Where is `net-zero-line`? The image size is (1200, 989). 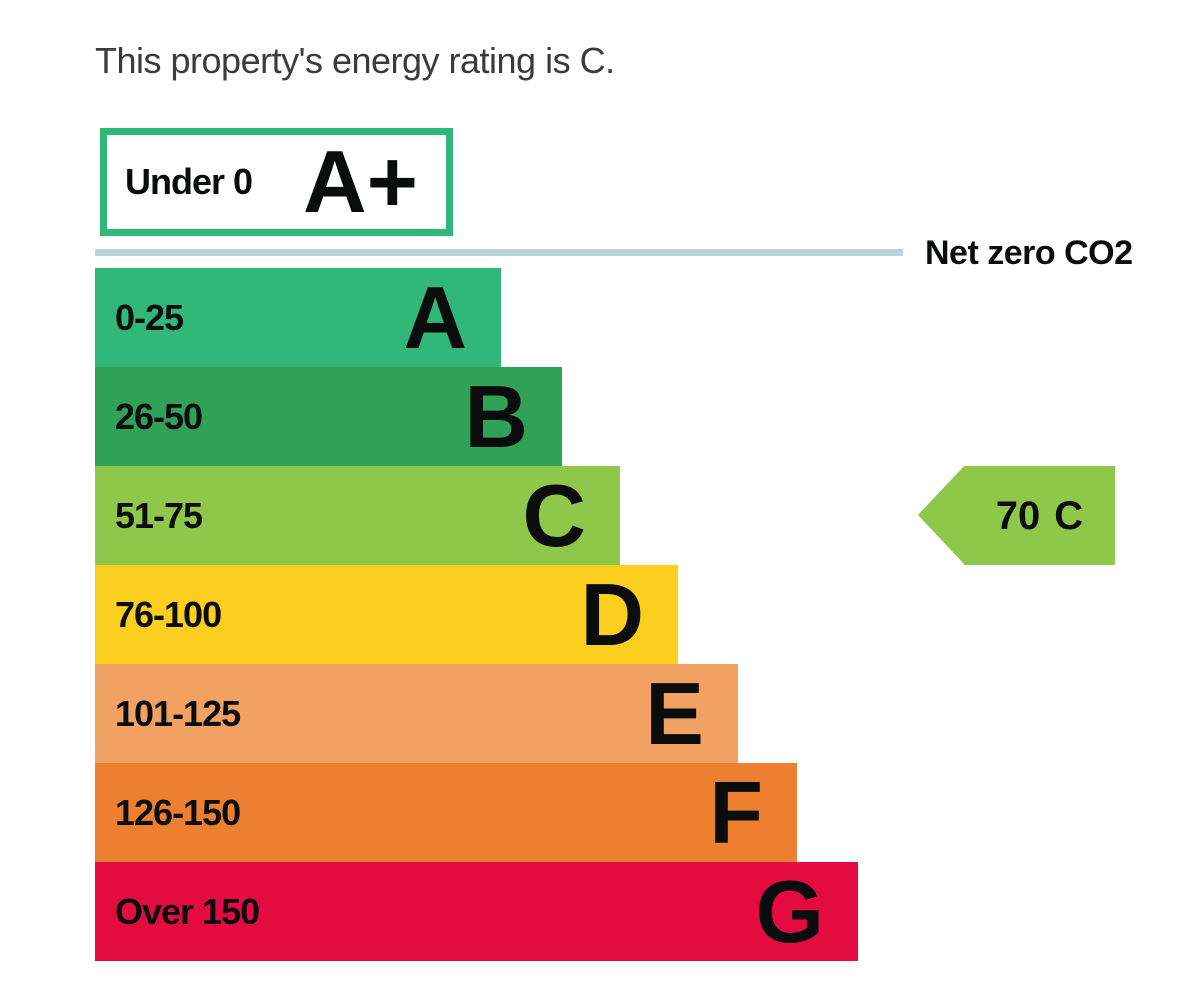 net-zero-line is located at coordinates (499, 252).